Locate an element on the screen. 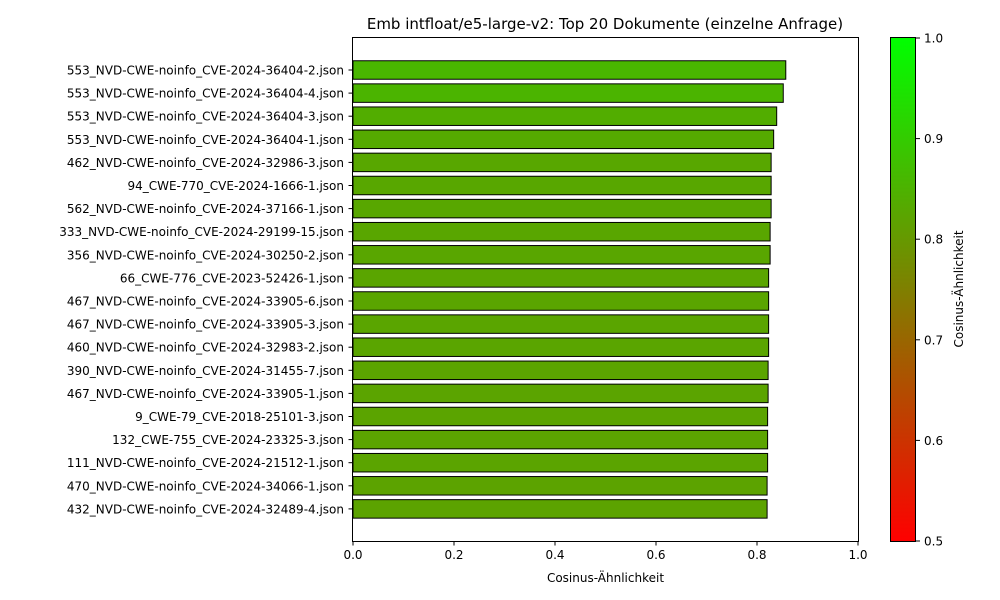 This screenshot has height=600, width=1000. colorbar-tick-label: 0.8 is located at coordinates (933, 240).